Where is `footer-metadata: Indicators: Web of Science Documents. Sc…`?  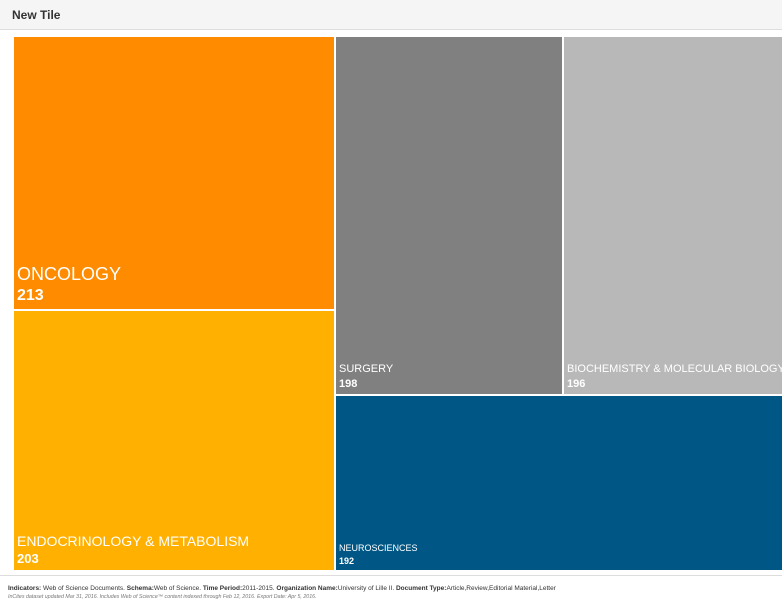
footer-metadata: Indicators: Web of Science Documents. Sc… is located at coordinates (393, 588).